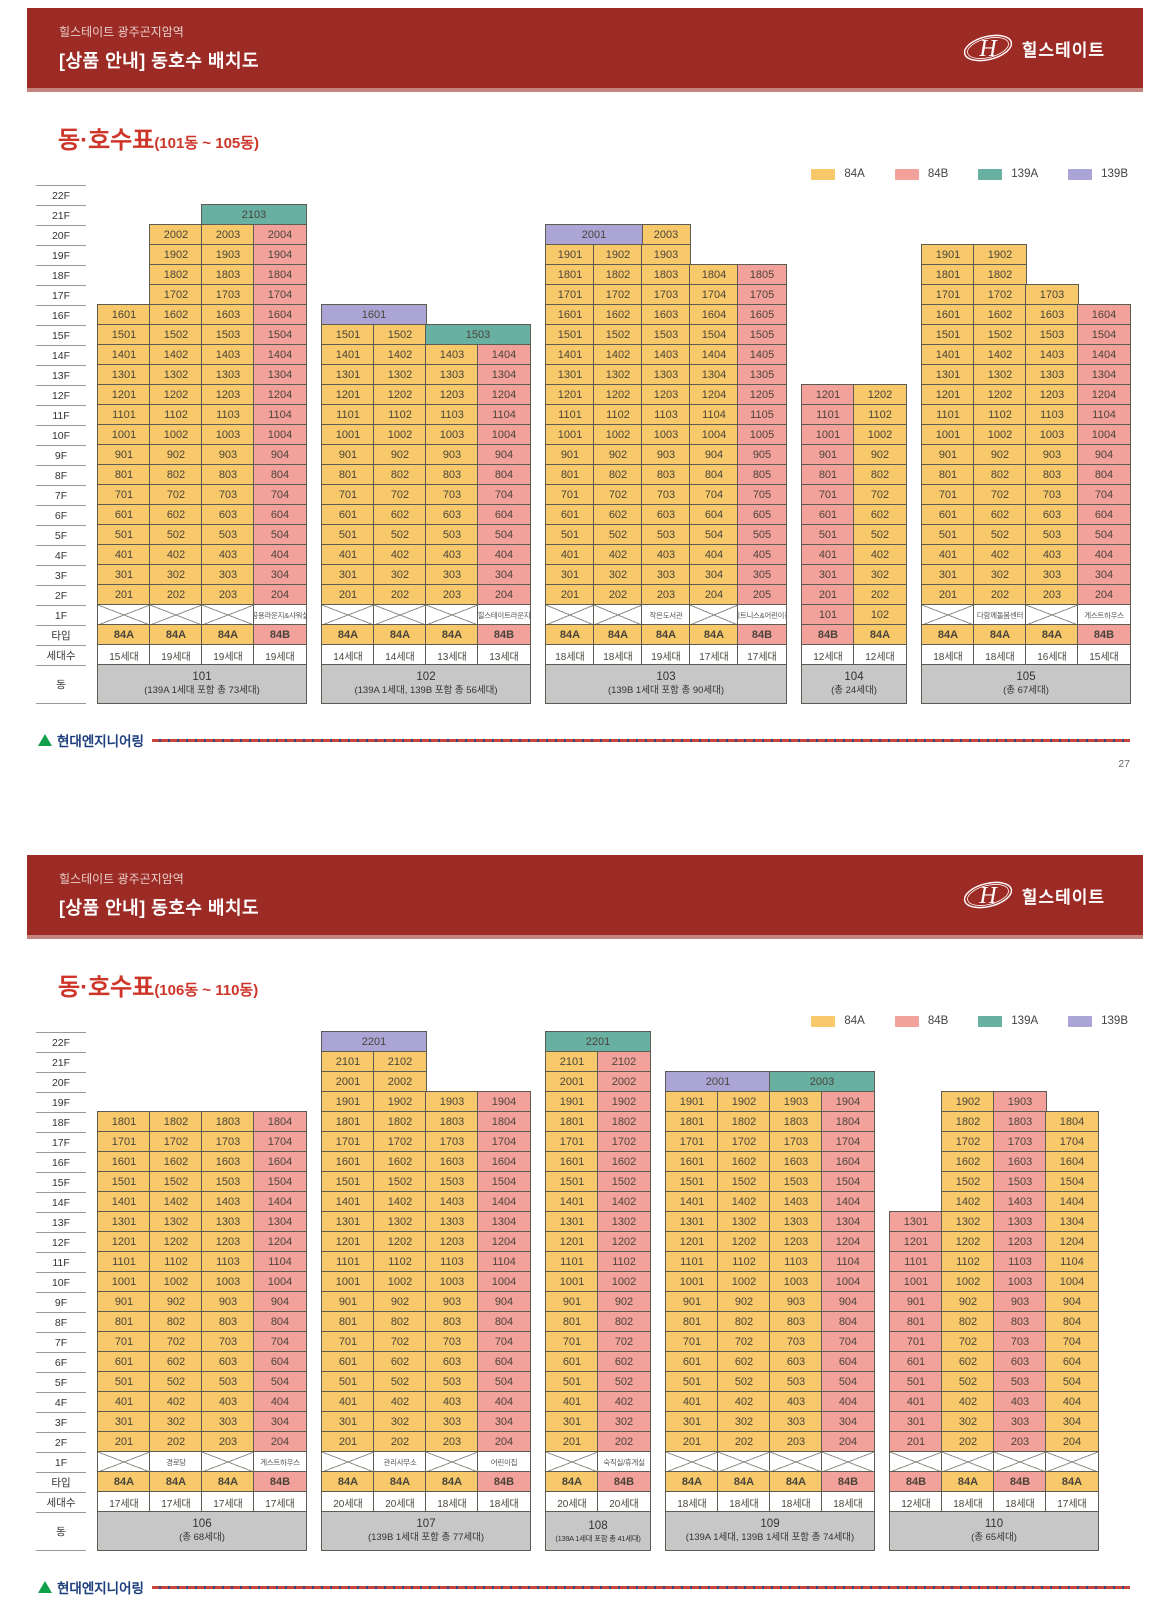  I want to click on unit-cell: 1404, so click(1104, 355).